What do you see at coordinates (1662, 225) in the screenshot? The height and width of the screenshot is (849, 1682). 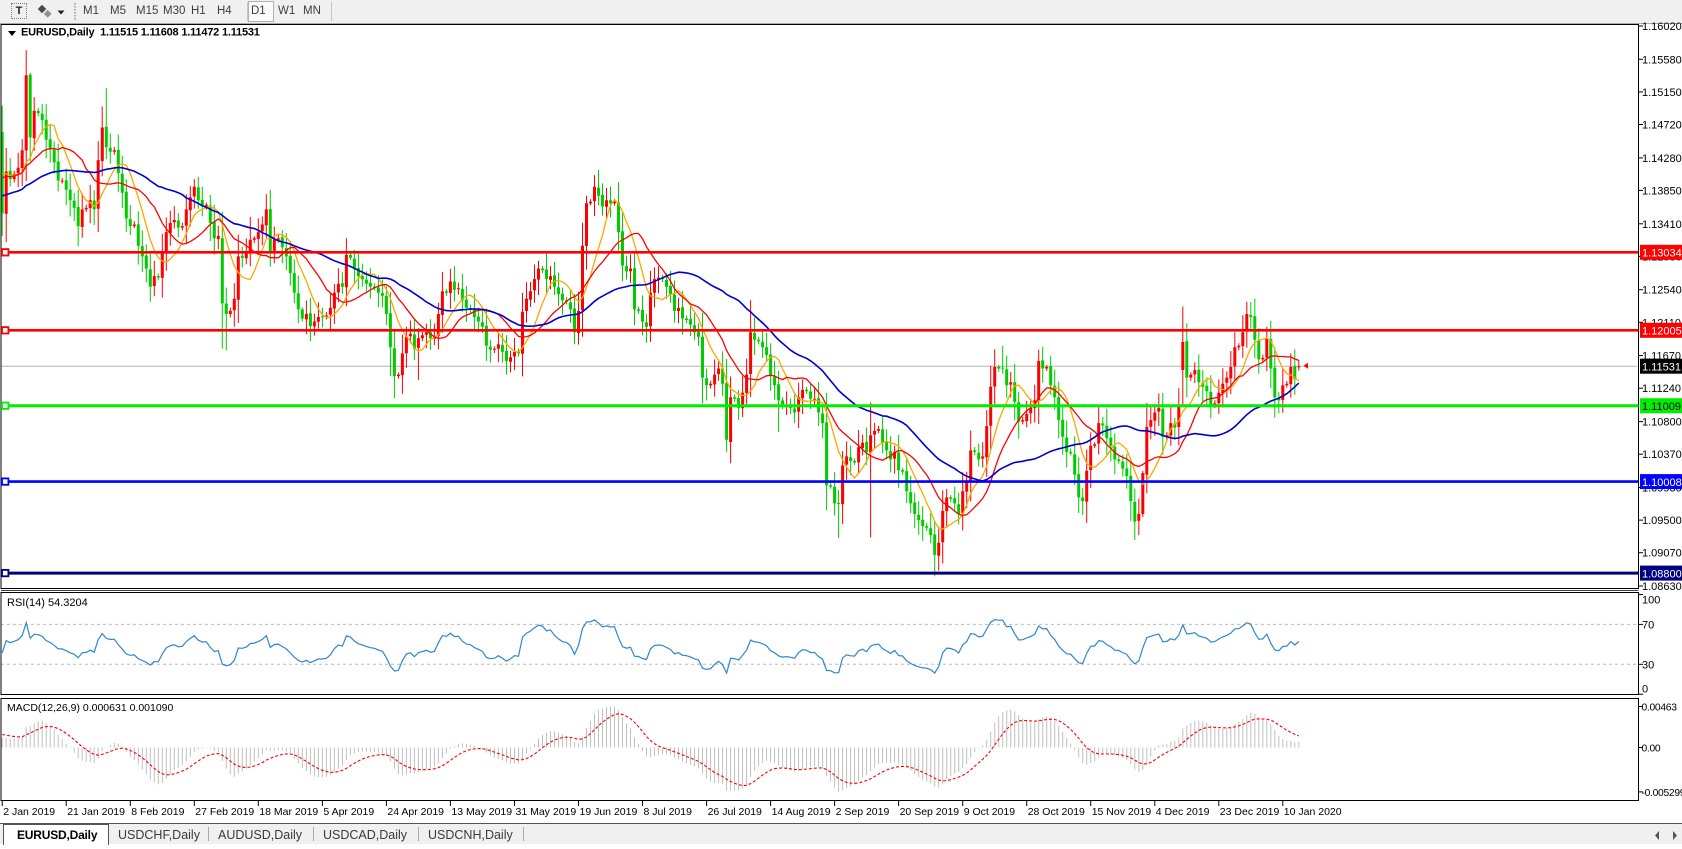 I see `svg-text: 1.13410` at bounding box center [1662, 225].